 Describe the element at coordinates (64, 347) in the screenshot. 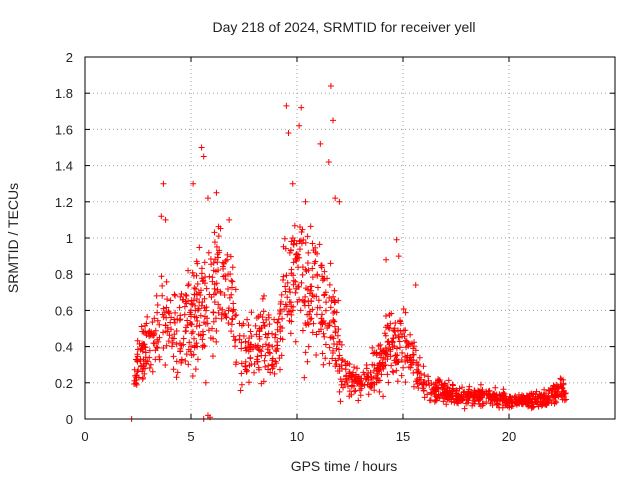

I see `y-tick-label: 0.4` at that location.